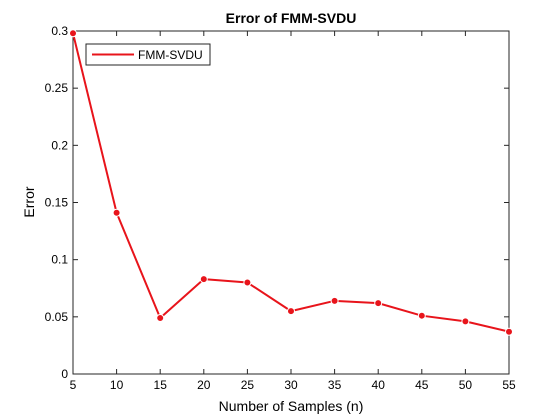  Describe the element at coordinates (59, 145) in the screenshot. I see `y-tick-label: 0.2` at that location.